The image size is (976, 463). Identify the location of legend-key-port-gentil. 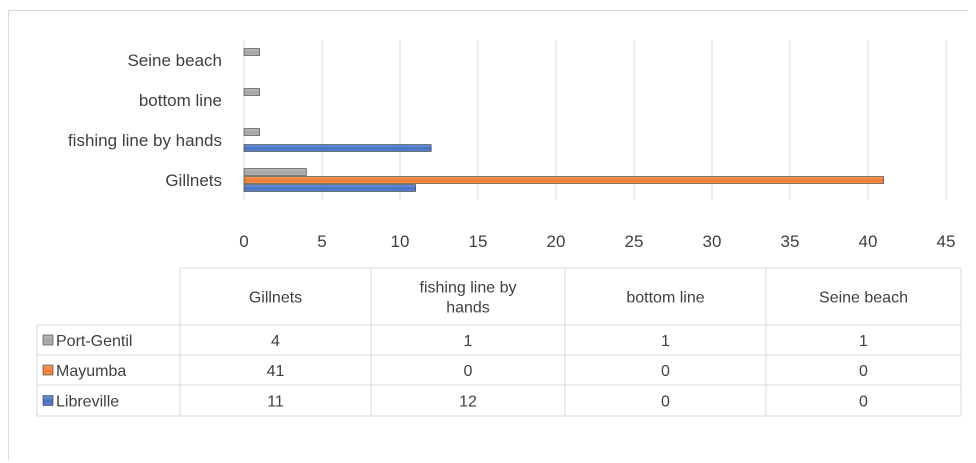
(48, 340).